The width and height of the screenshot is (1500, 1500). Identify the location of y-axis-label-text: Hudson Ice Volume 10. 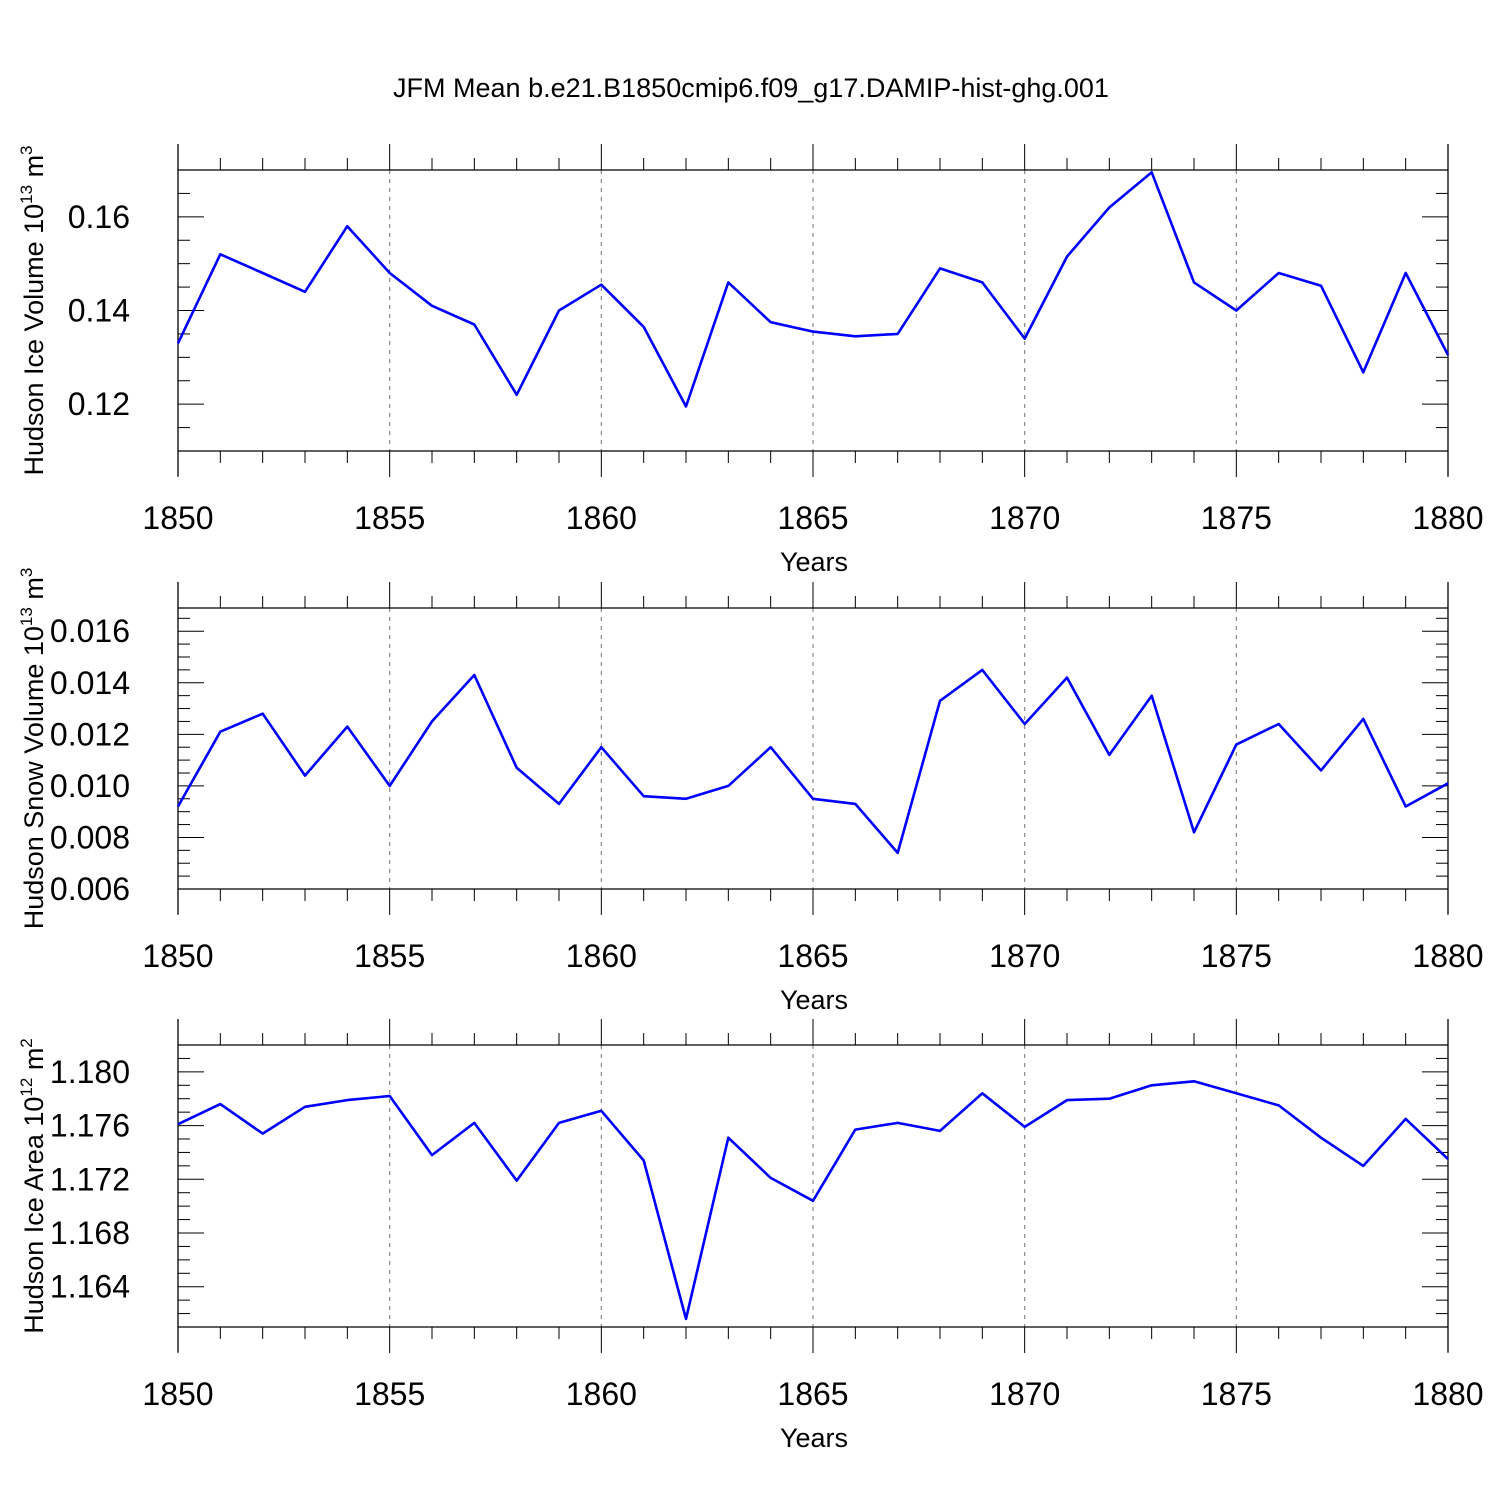
(34, 340).